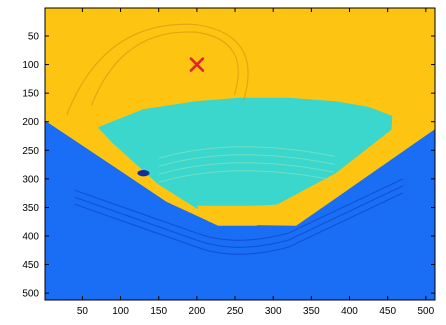 The width and height of the screenshot is (446, 325). I want to click on x-tick-label: 350, so click(311, 311).